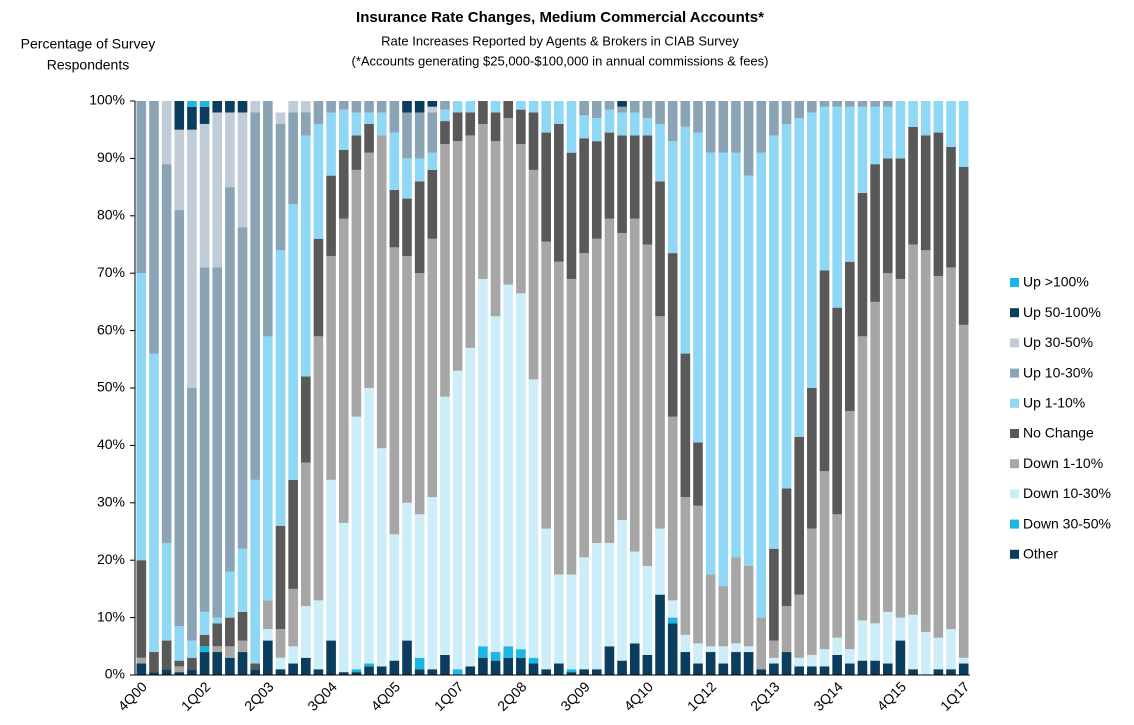 Image resolution: width=1134 pixels, height=725 pixels. I want to click on y-tick-label: 50%, so click(111, 387).